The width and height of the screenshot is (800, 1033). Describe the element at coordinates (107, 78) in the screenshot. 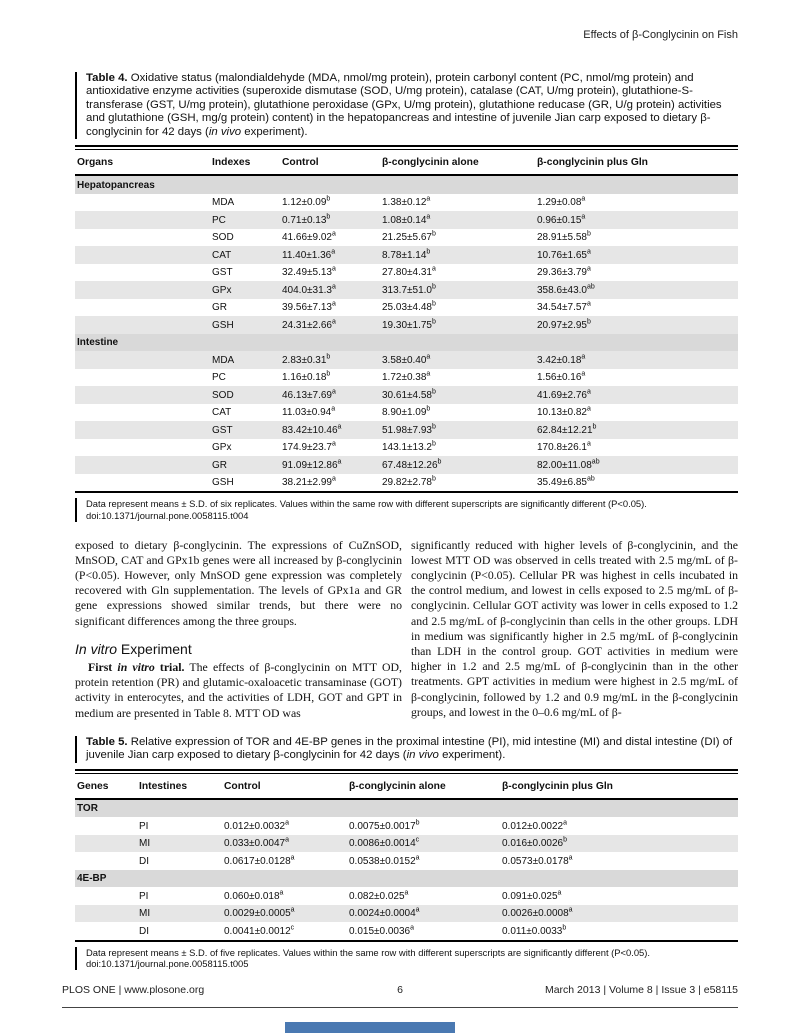

I see `table4-caption-label: Table 4.` at that location.